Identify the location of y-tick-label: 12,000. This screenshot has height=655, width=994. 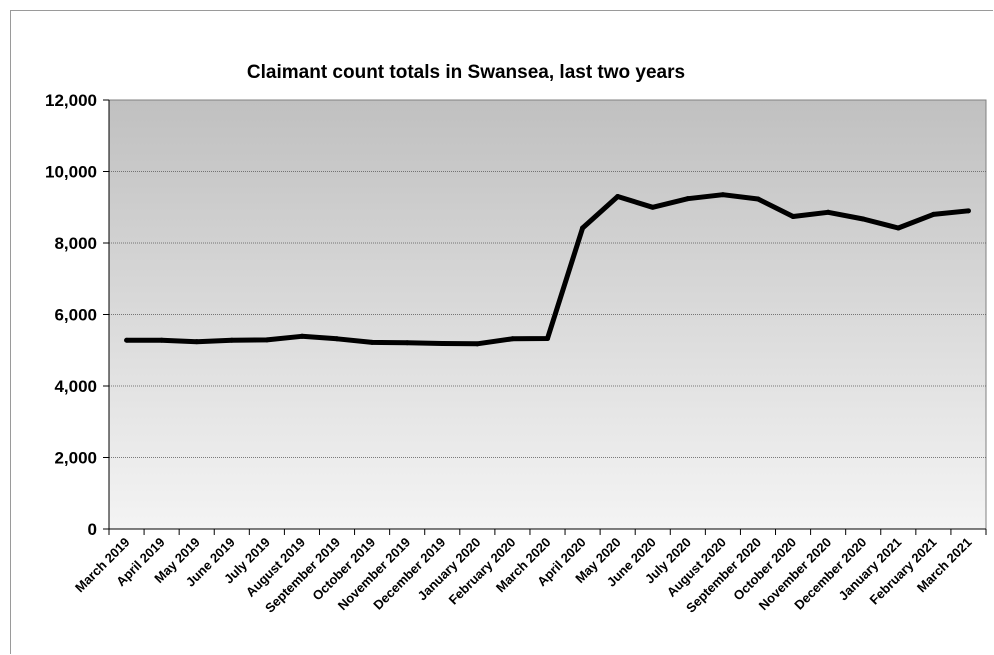
(71, 100).